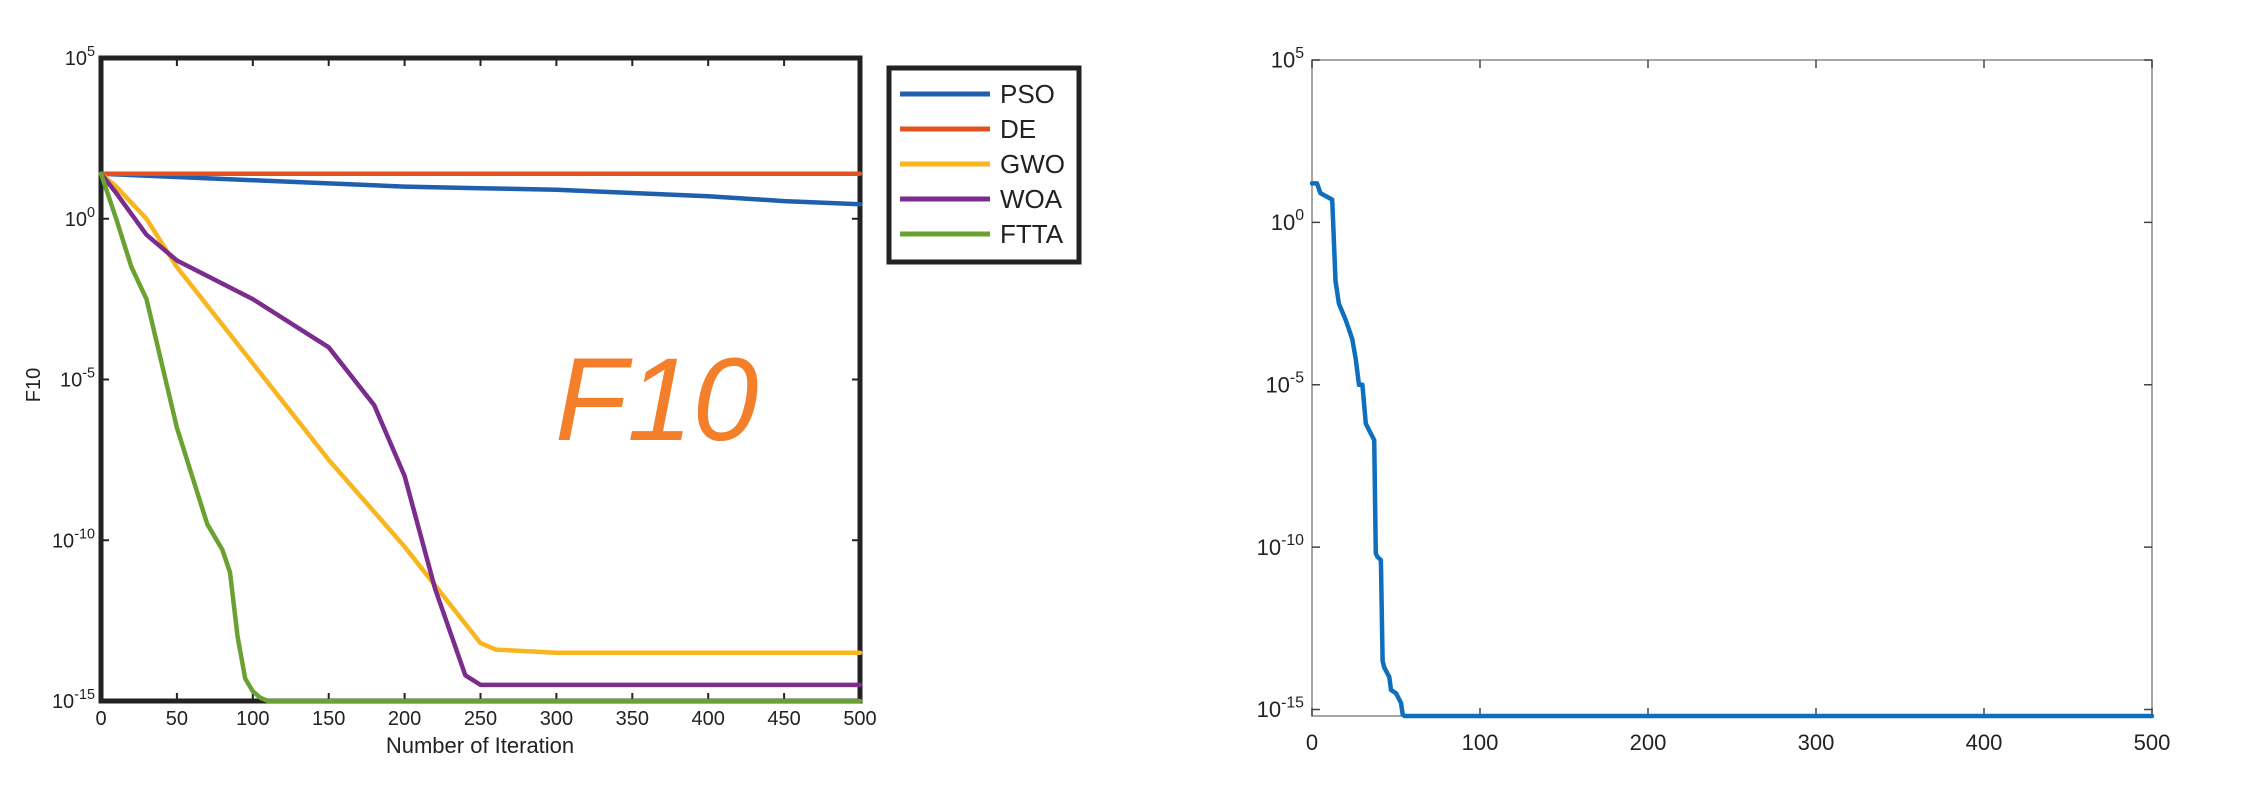  Describe the element at coordinates (1032, 234) in the screenshot. I see `legend-label-ftta: FTTA` at that location.